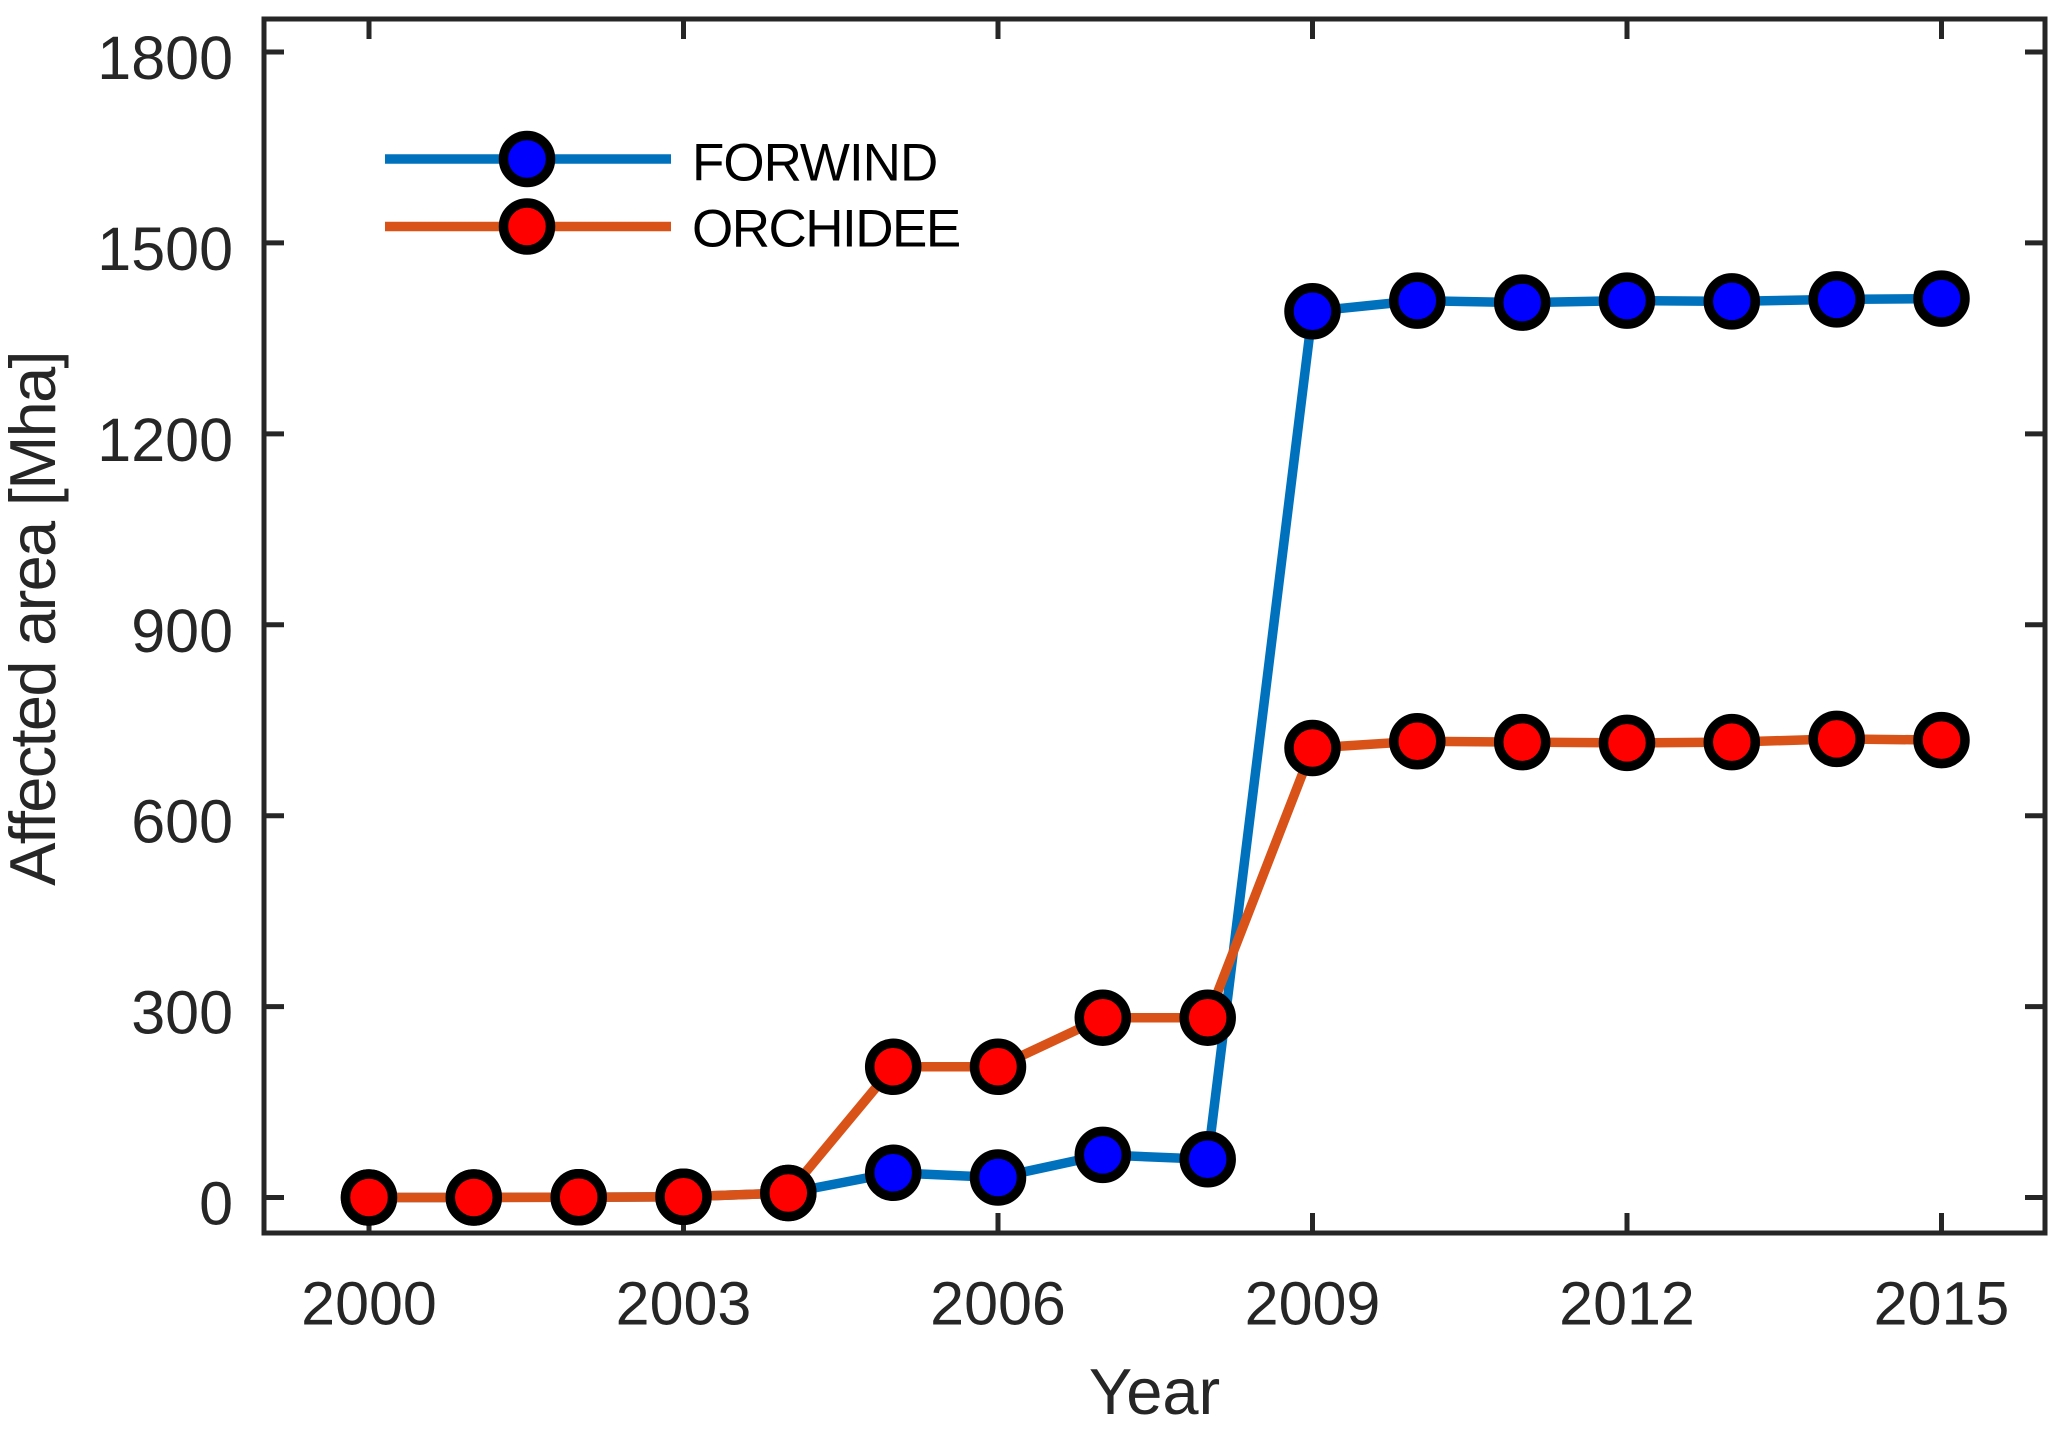 The height and width of the screenshot is (1431, 2067). I want to click on svg-text: 1200, so click(165, 440).